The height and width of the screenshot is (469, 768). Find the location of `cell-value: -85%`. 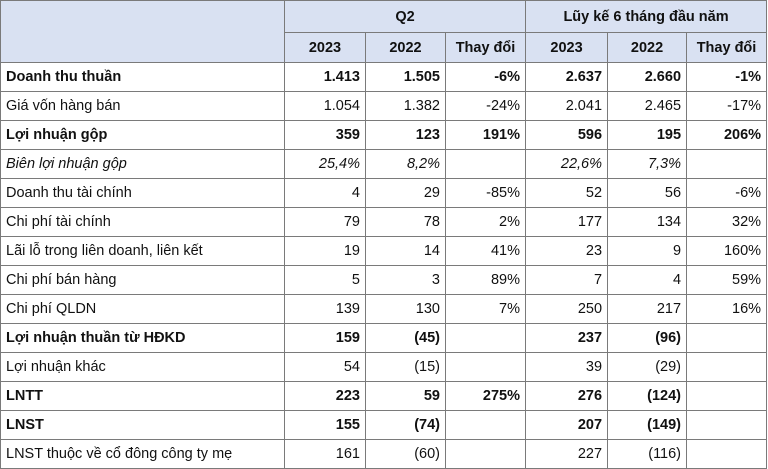

cell-value: -85% is located at coordinates (485, 193).